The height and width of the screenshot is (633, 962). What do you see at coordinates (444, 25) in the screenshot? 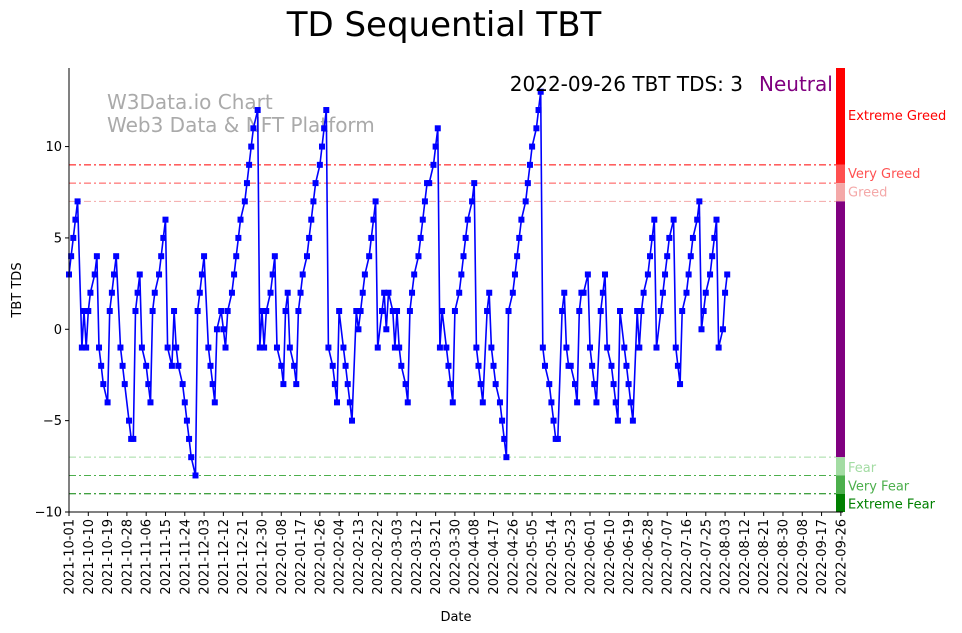
I see `chart-title: TD Sequential TBT` at bounding box center [444, 25].